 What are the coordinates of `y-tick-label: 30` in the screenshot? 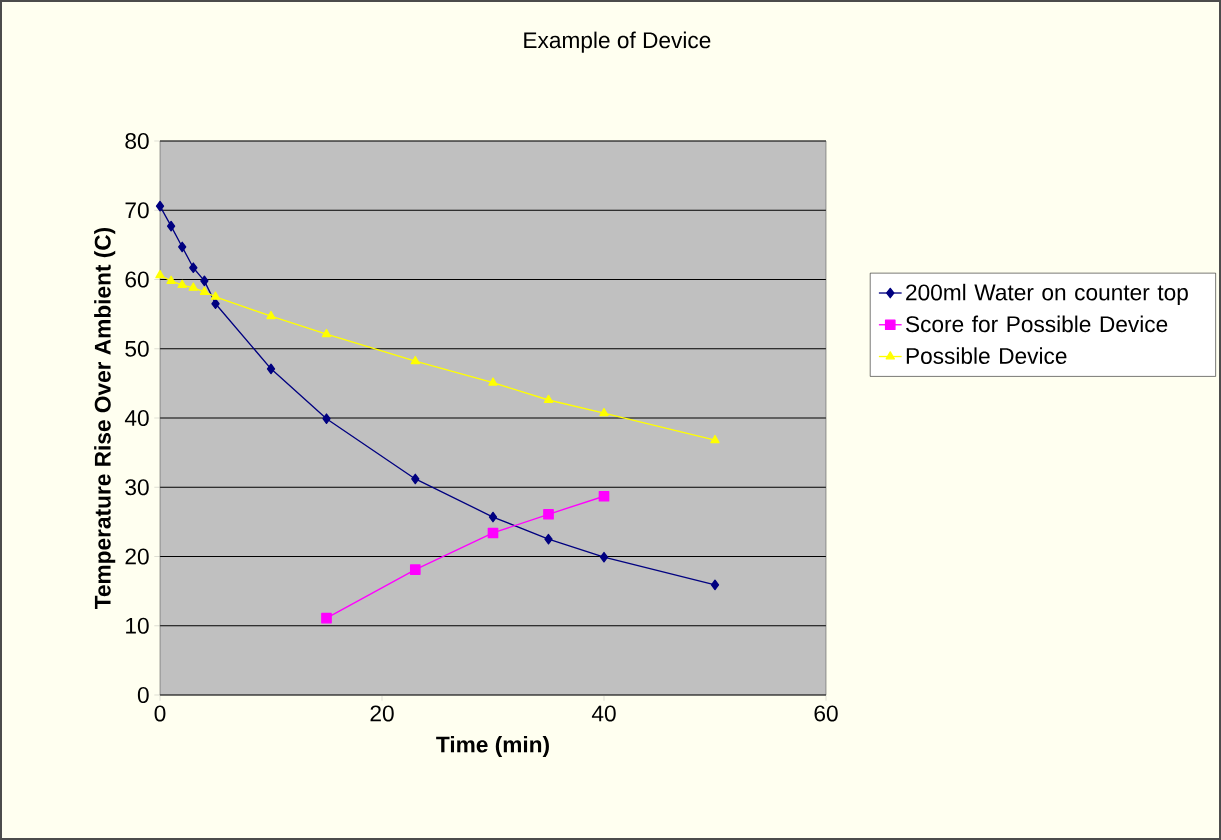 It's located at (137, 487).